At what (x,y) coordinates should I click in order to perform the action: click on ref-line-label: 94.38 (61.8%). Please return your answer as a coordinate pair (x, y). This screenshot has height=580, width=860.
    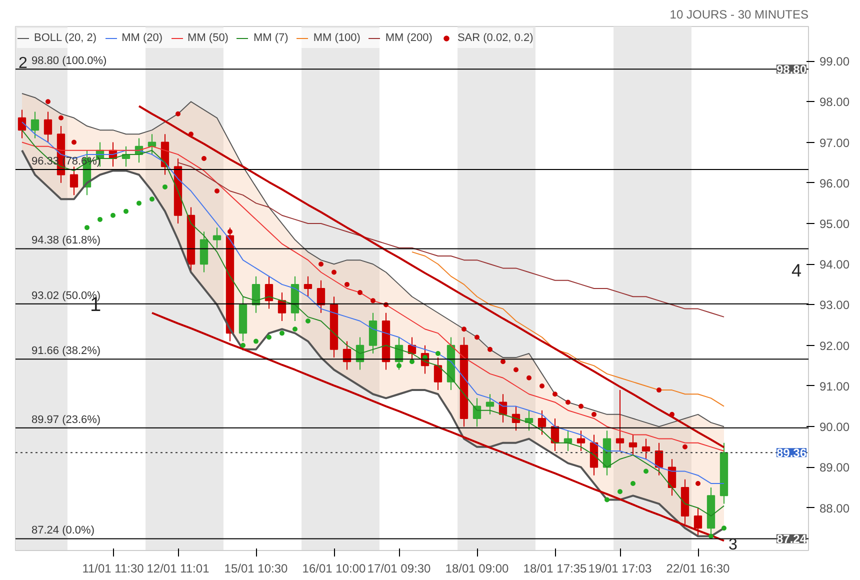
    Looking at the image, I should click on (66, 240).